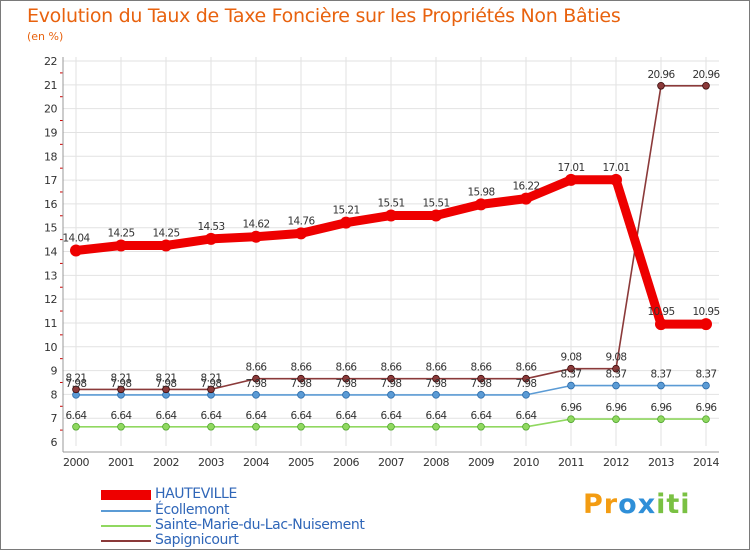 The image size is (750, 550). What do you see at coordinates (76, 239) in the screenshot?
I see `data-label: 14.04` at bounding box center [76, 239].